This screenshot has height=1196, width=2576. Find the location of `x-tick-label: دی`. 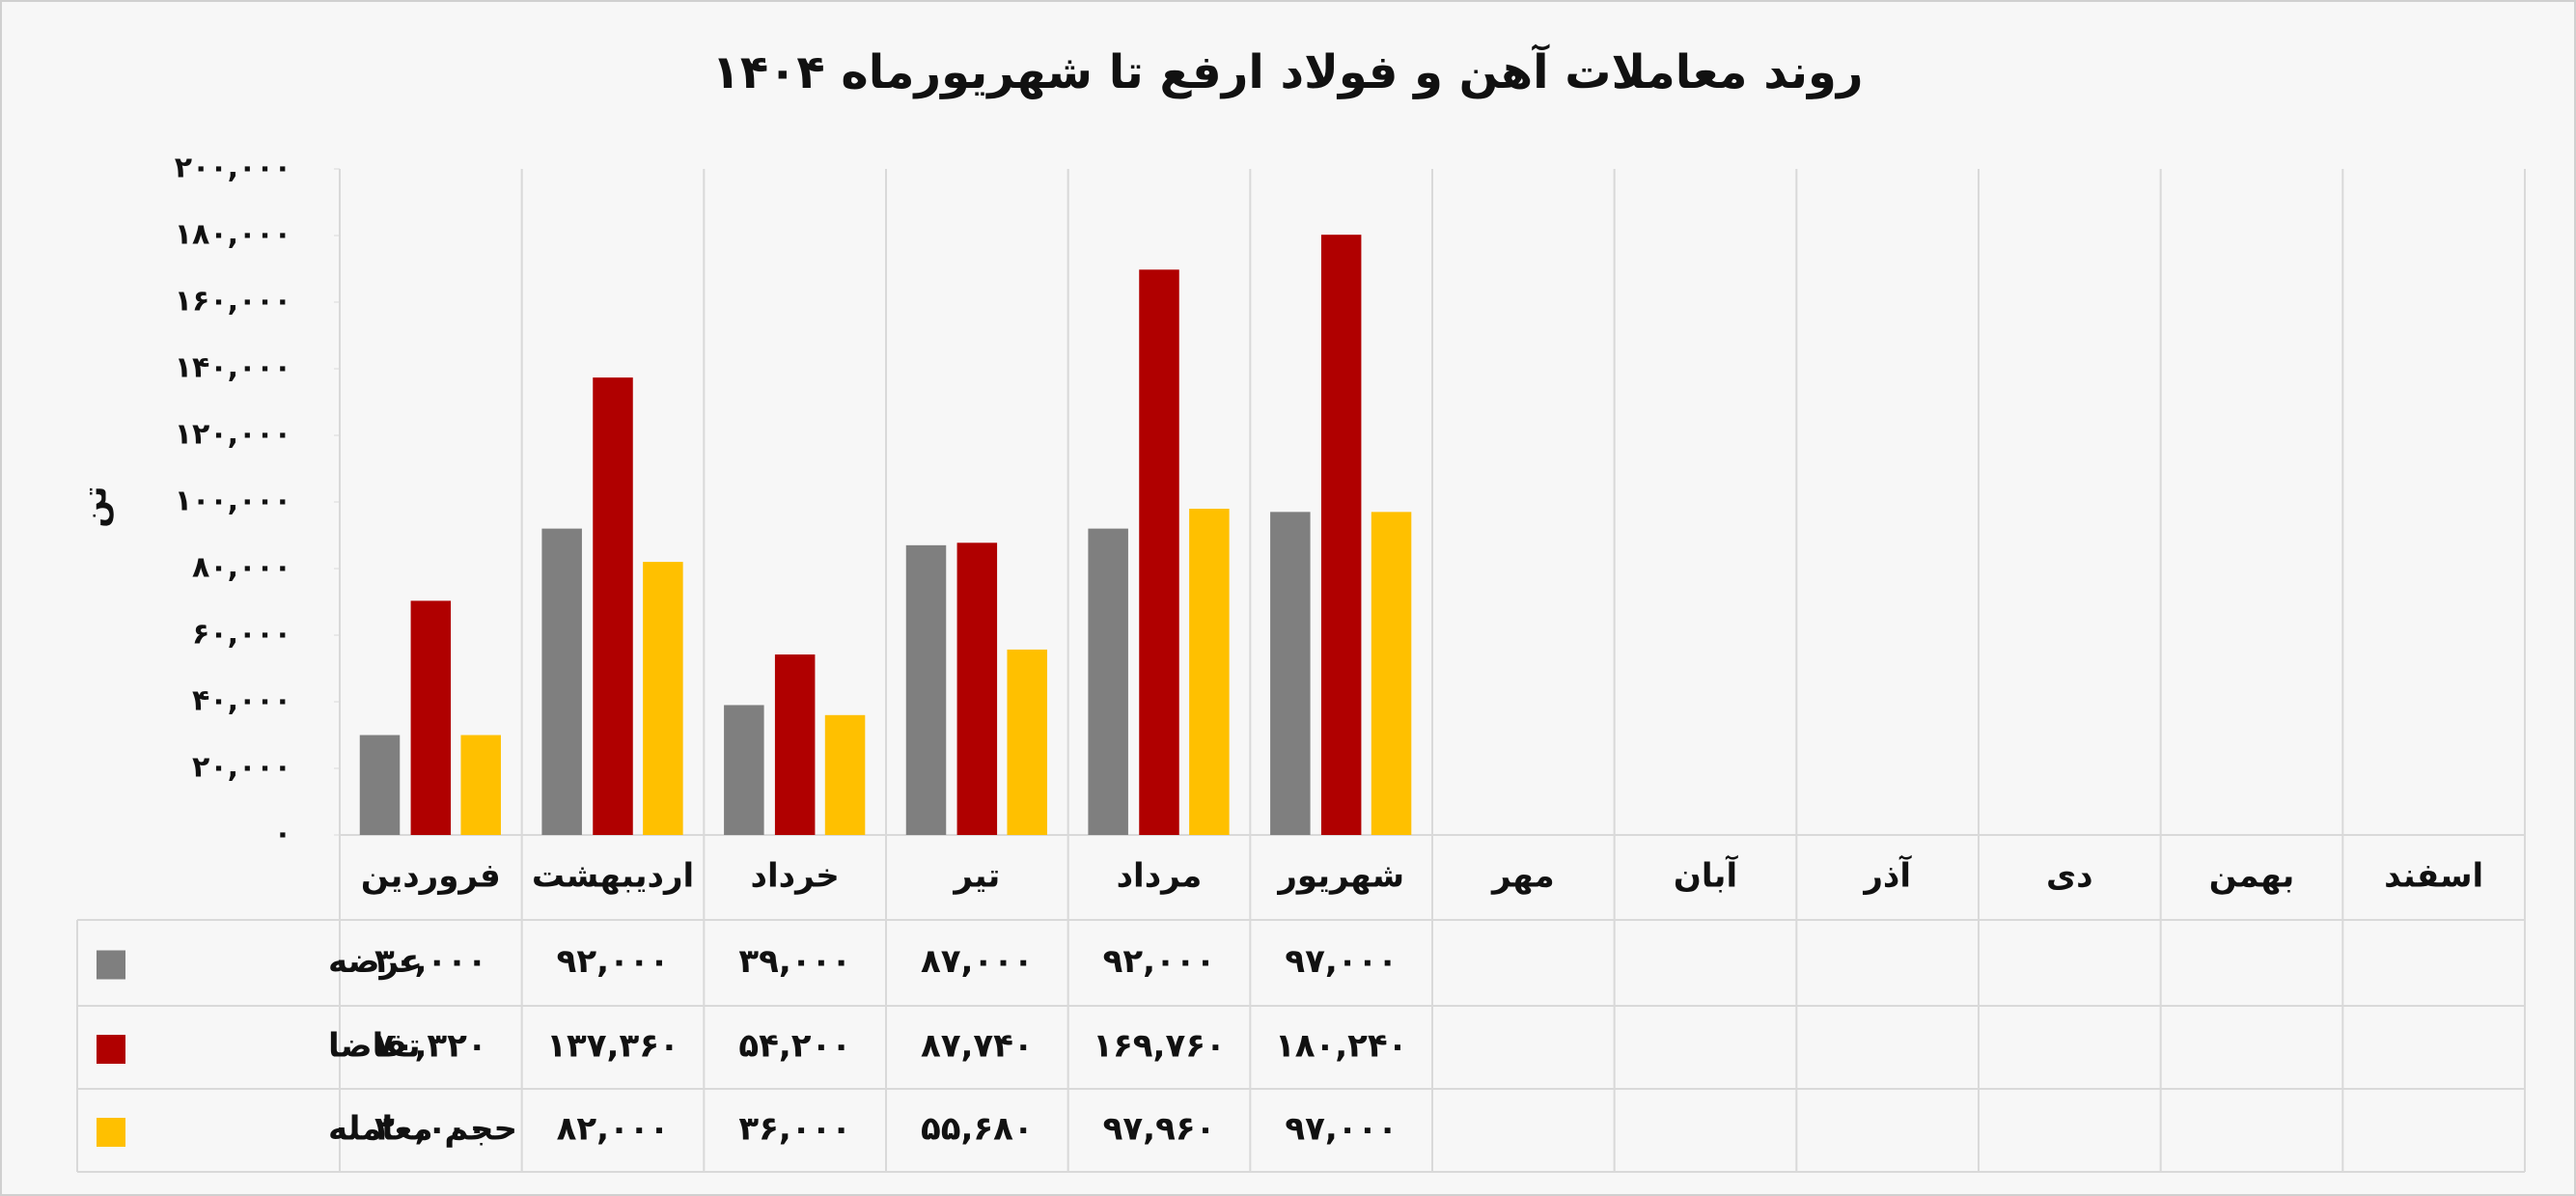

x-tick-label: دی is located at coordinates (2069, 876).